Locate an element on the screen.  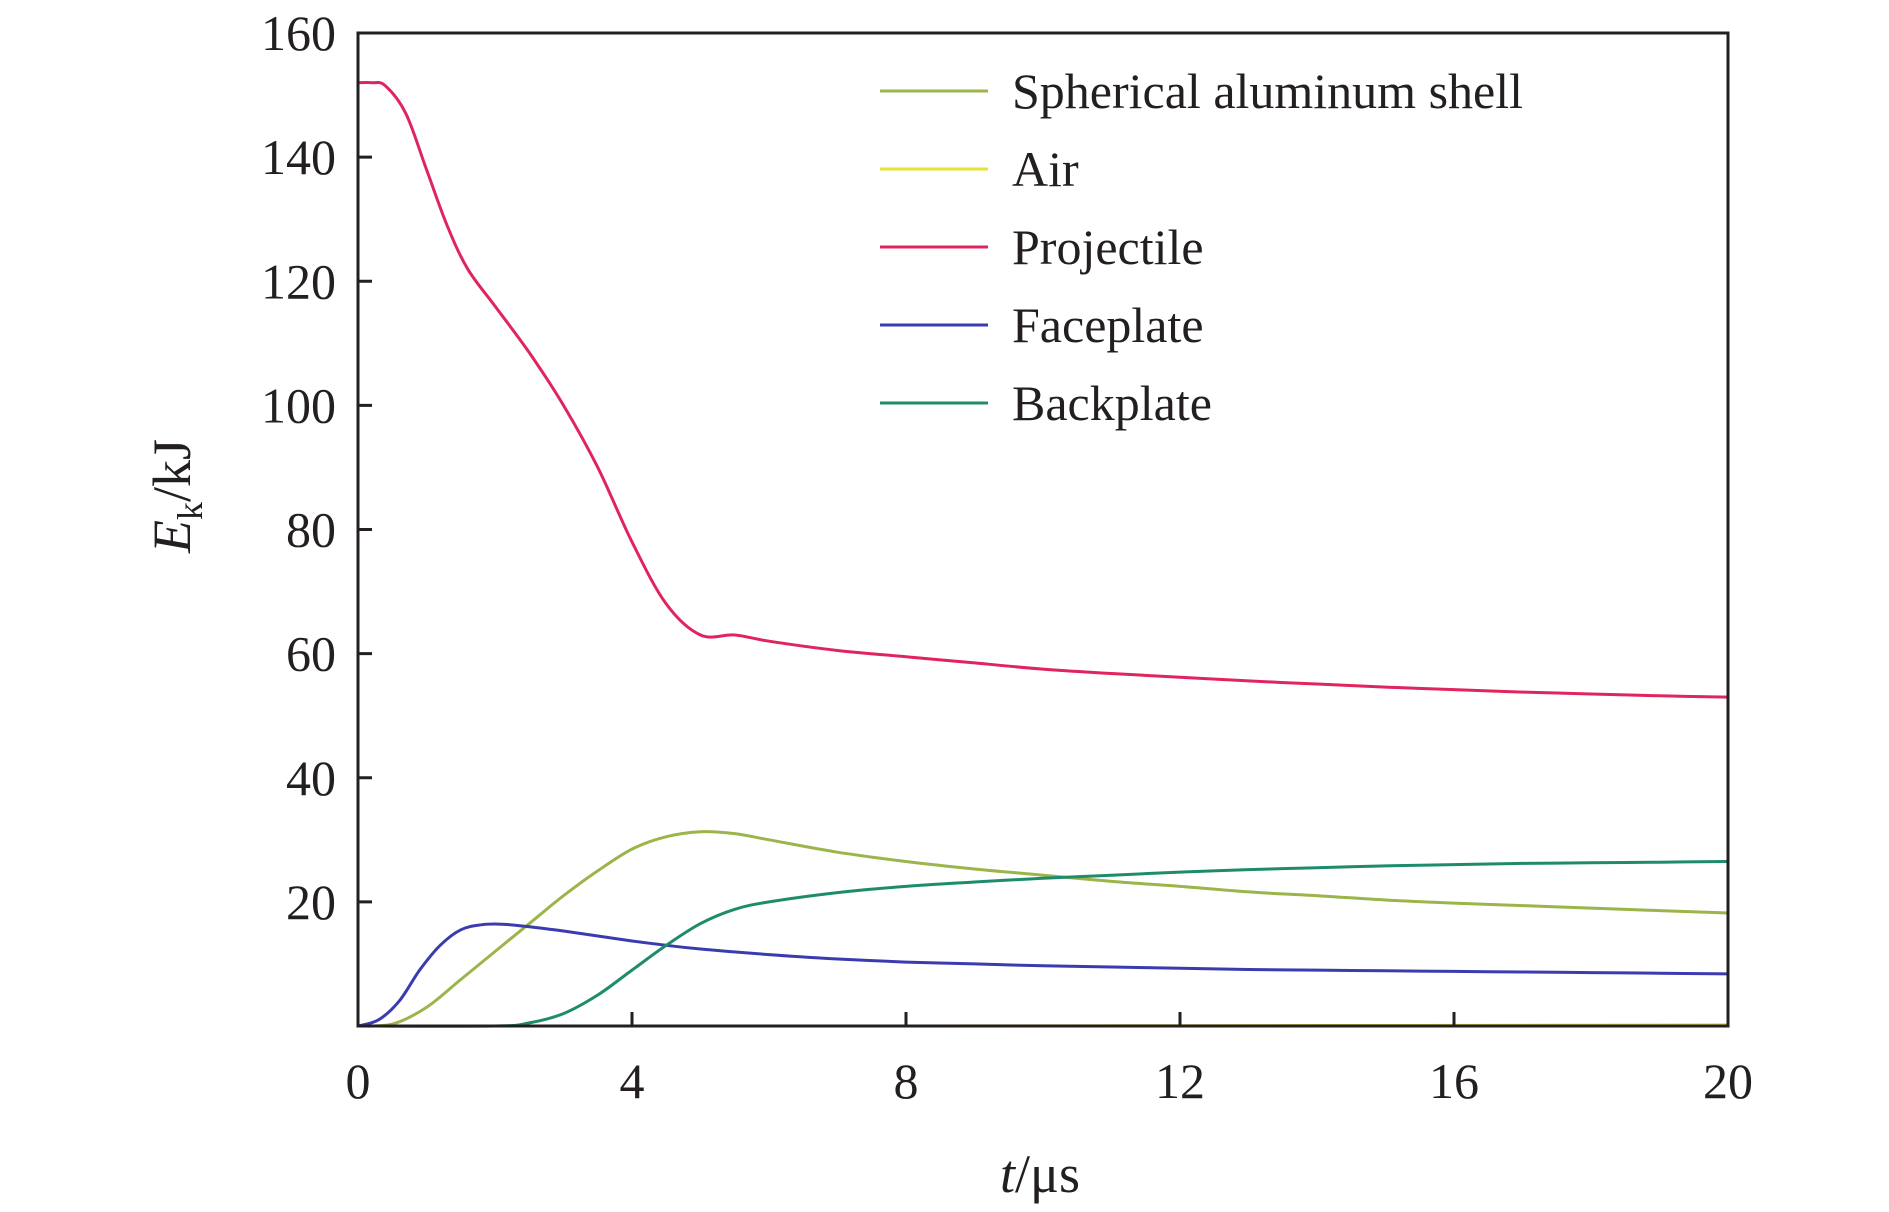
x-axis-variable: t is located at coordinates (1008, 1174).